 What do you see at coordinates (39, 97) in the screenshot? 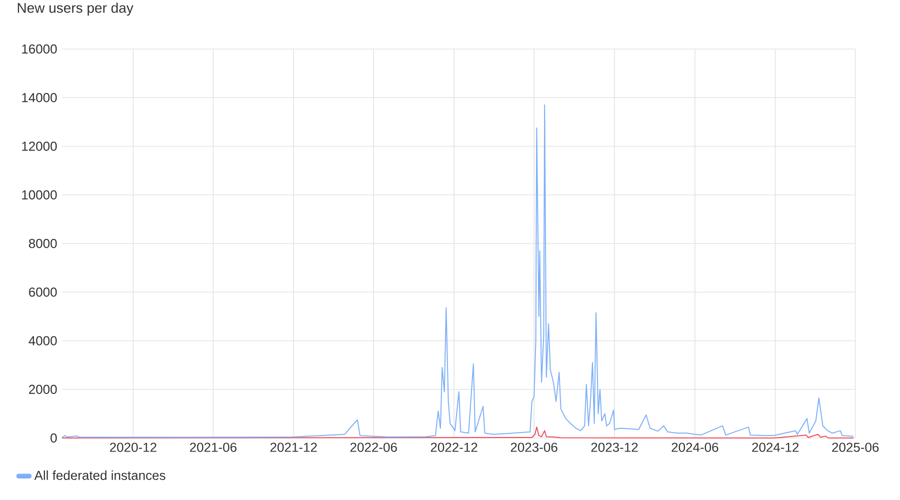
I see `y-tick-label: 14000` at bounding box center [39, 97].